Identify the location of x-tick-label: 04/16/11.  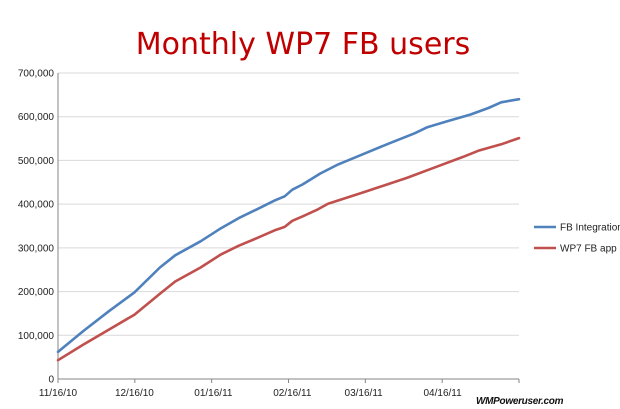
(442, 393).